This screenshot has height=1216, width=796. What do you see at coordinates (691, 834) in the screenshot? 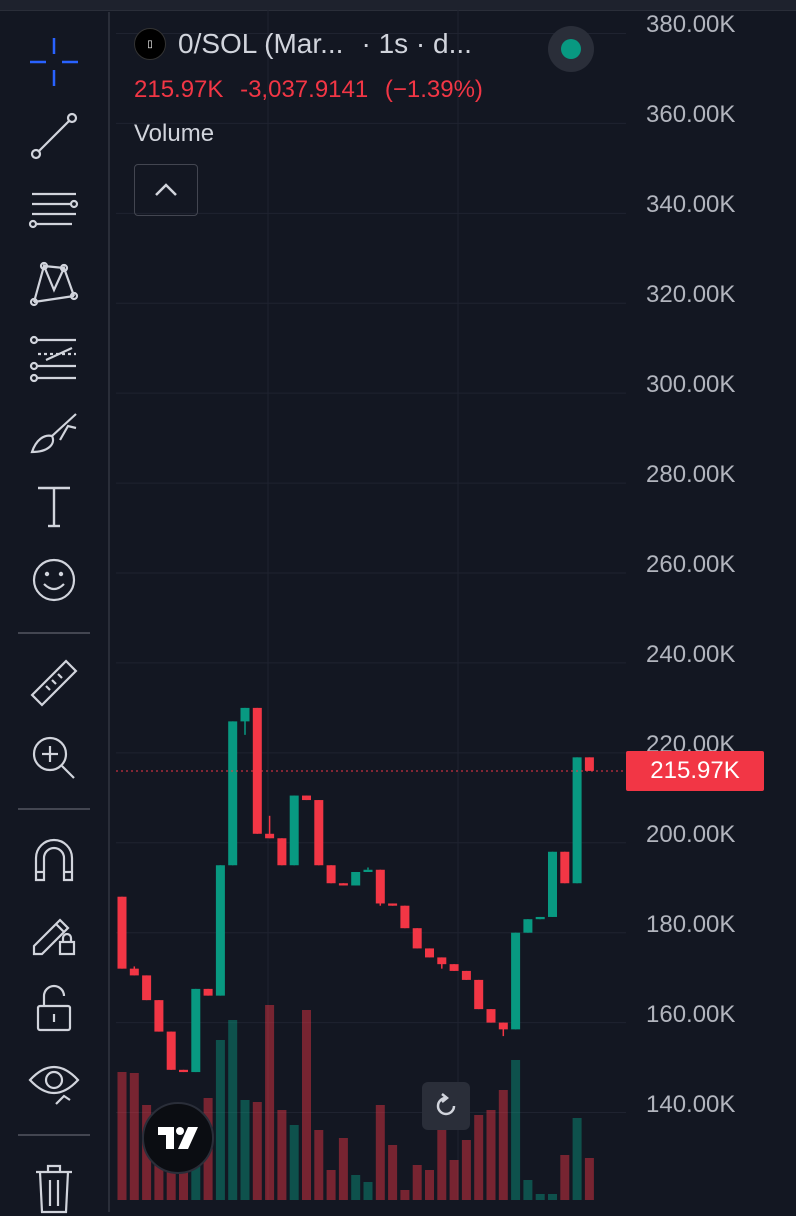
I see `price-axis-label: 200.00K` at bounding box center [691, 834].